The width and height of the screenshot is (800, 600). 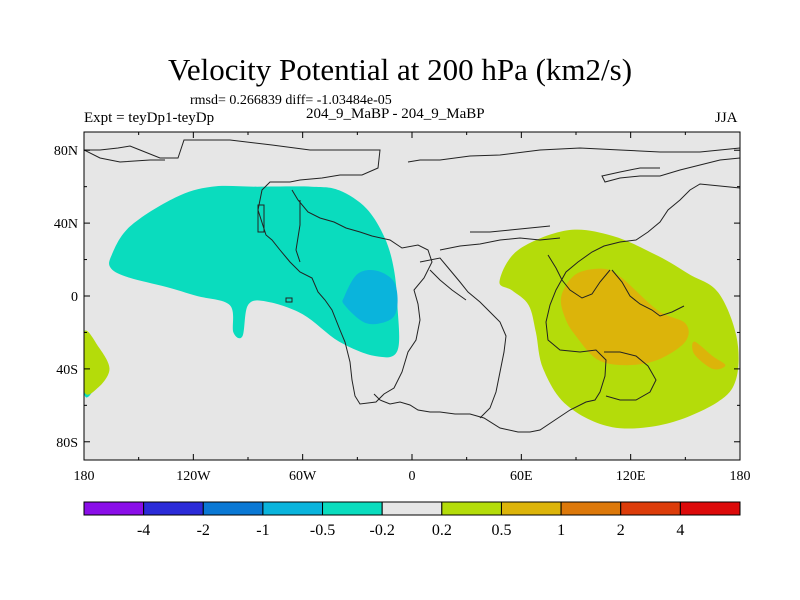 I want to click on chart-title: Velocity Potential at 200 hPa (km2/s), so click(x=400, y=69).